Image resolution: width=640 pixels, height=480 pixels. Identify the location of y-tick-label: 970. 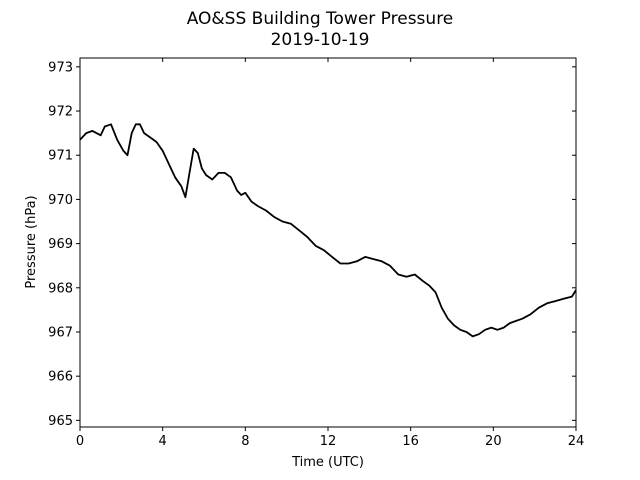
(60, 200).